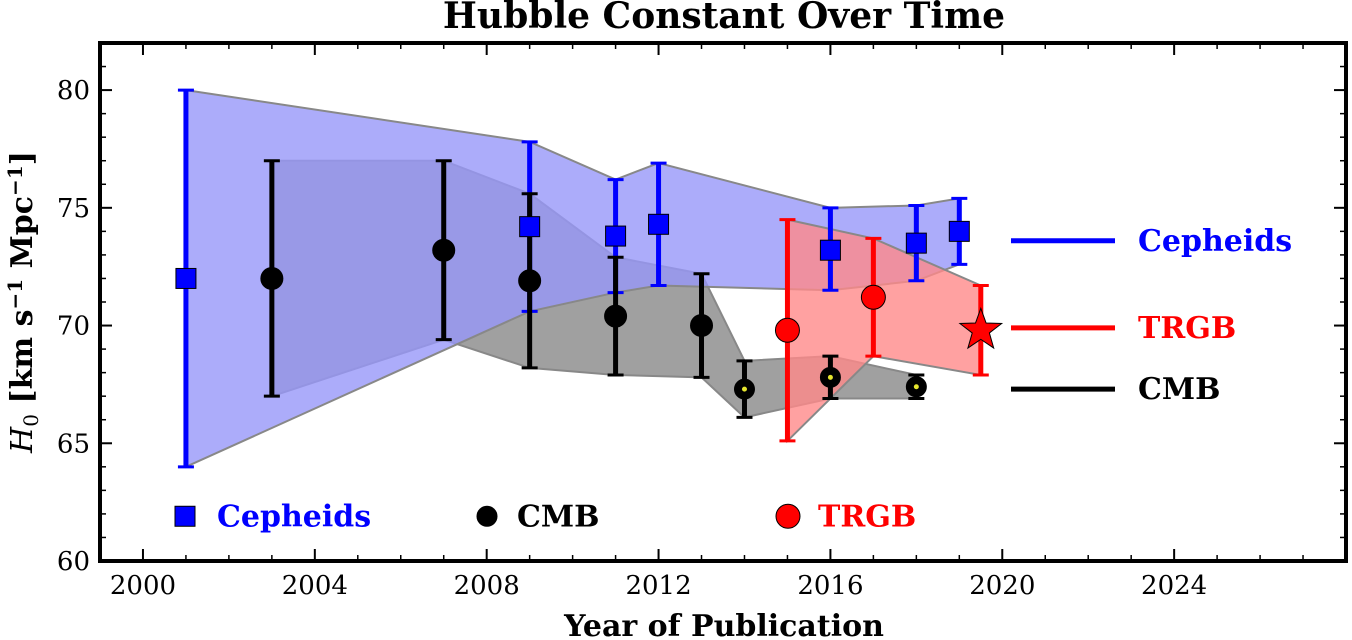 The image size is (1352, 640). I want to click on y-tick-label: 80, so click(73, 91).